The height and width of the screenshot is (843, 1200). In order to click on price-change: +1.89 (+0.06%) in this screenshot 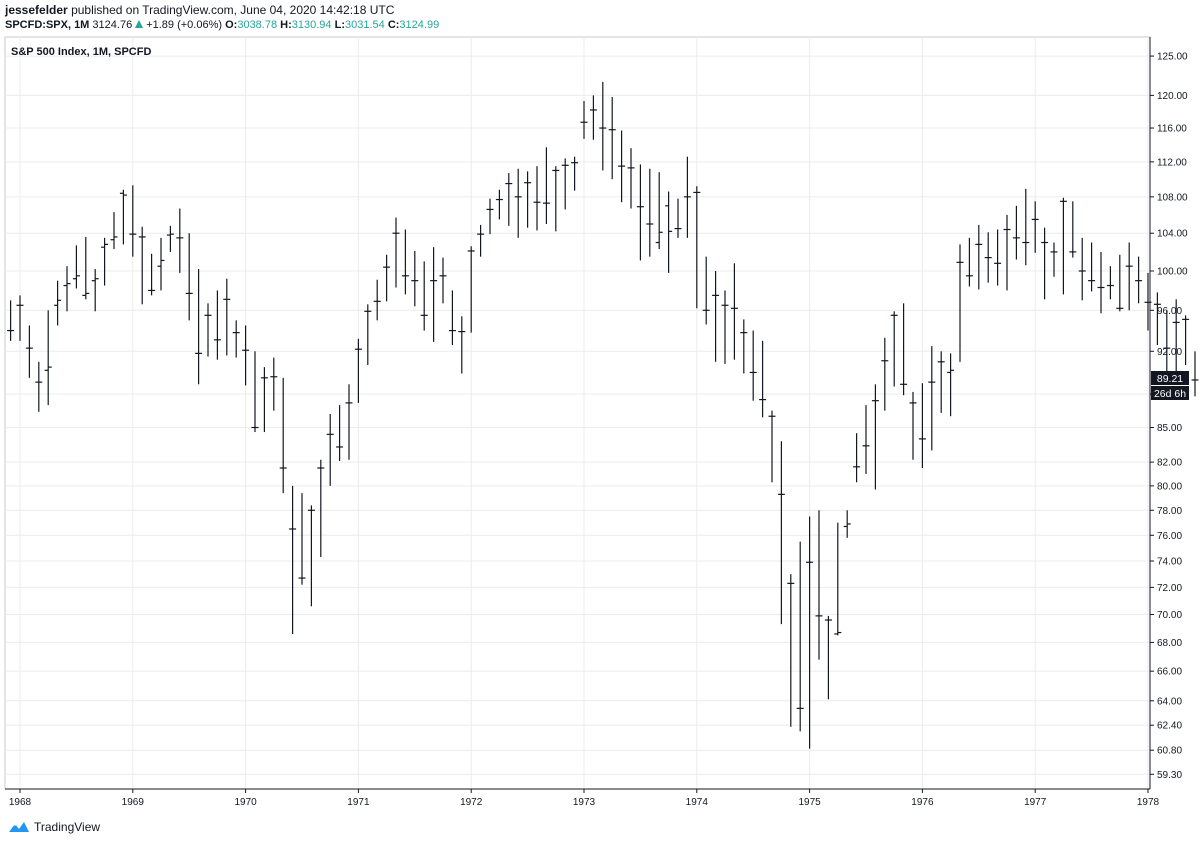, I will do `click(184, 25)`.